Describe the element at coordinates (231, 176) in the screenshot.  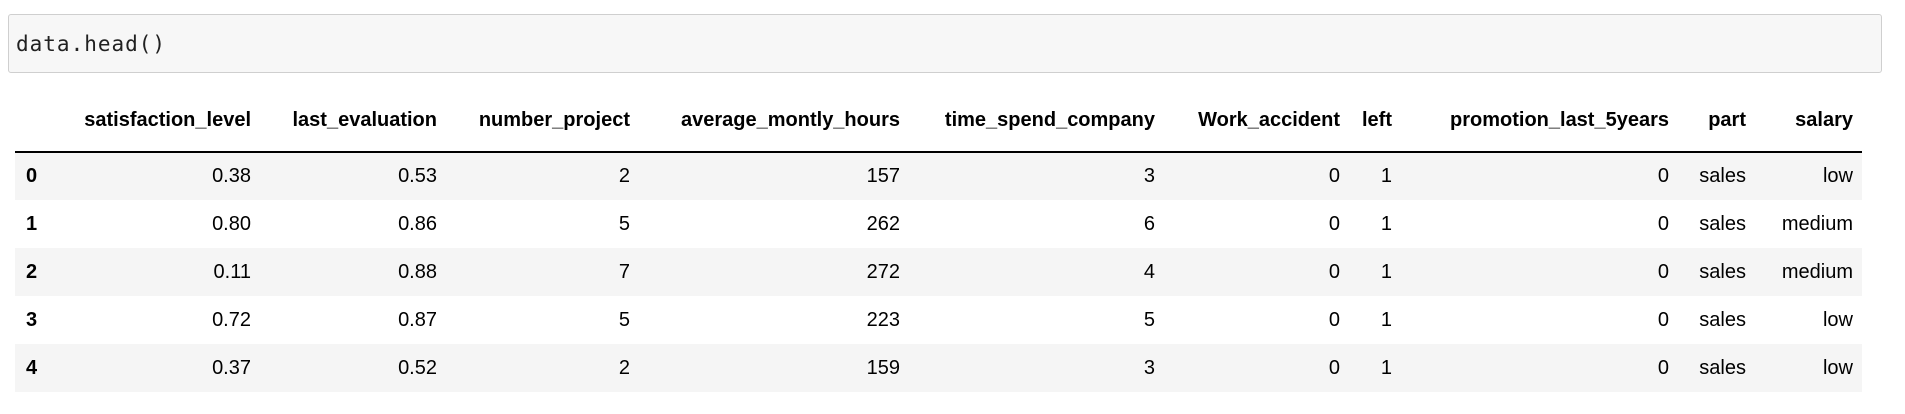
I see `table-cell: 0.38` at that location.